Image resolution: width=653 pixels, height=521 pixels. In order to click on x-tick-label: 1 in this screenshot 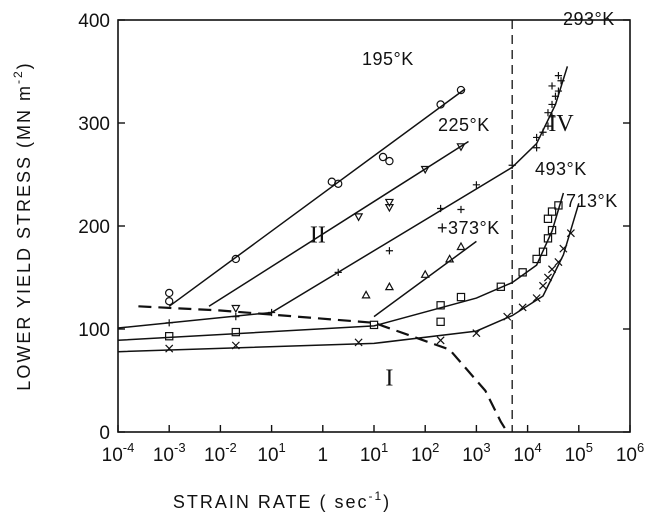, I will do `click(323, 455)`.